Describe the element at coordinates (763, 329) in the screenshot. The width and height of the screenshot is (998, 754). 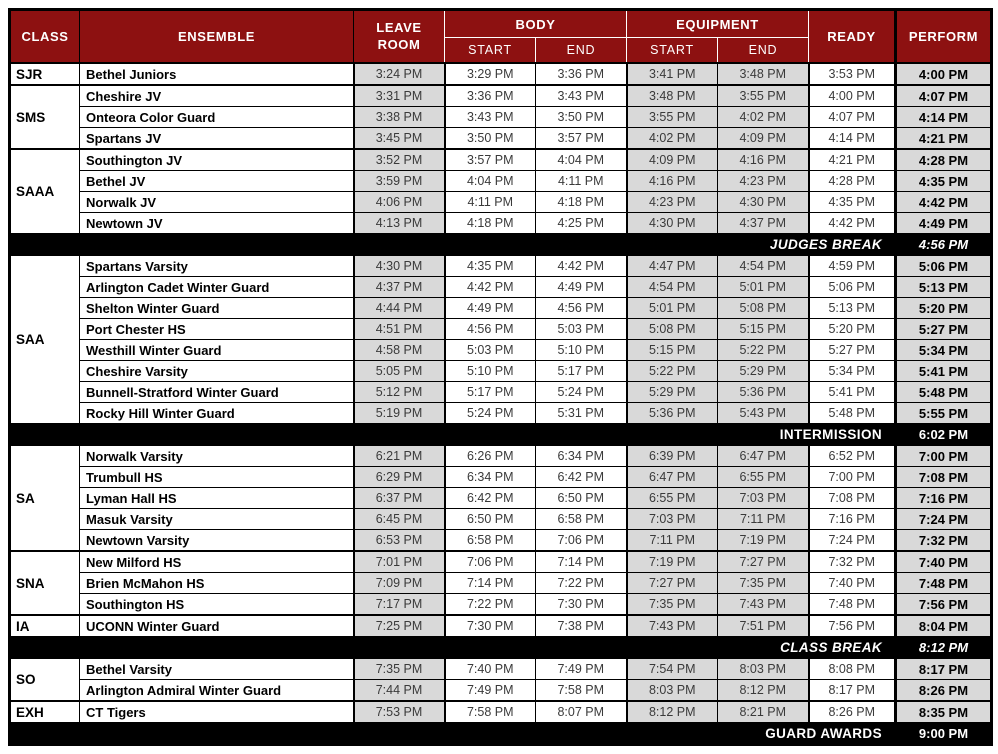
I see `equip-end-cell: 5:15 PM` at that location.